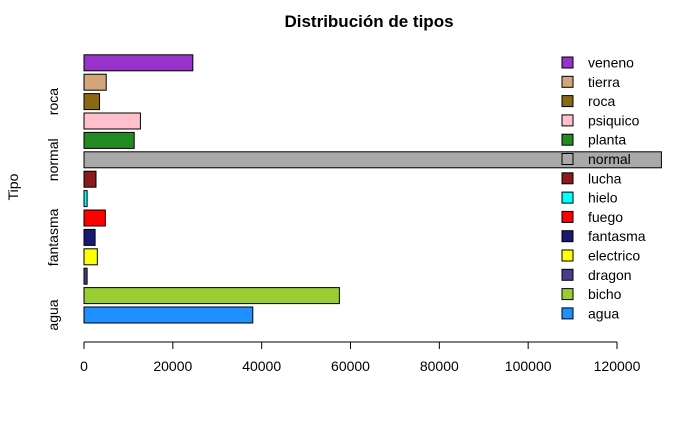 The image size is (700, 432). I want to click on x-tick-label-0: 0, so click(84, 366).